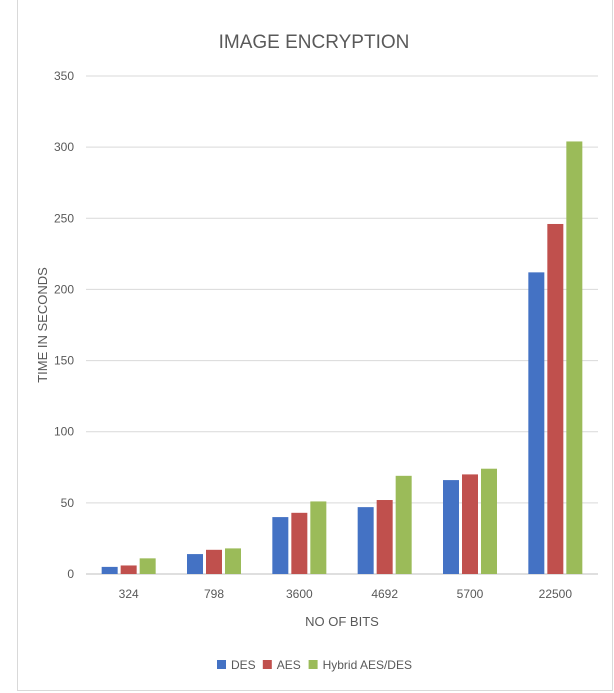  What do you see at coordinates (64, 289) in the screenshot?
I see `y-tick-label: 200` at bounding box center [64, 289].